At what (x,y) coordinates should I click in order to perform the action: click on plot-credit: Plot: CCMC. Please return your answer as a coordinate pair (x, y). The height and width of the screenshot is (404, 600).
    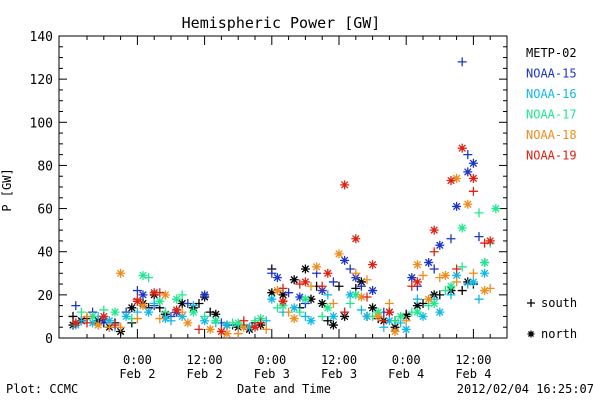
    Looking at the image, I should click on (42, 389).